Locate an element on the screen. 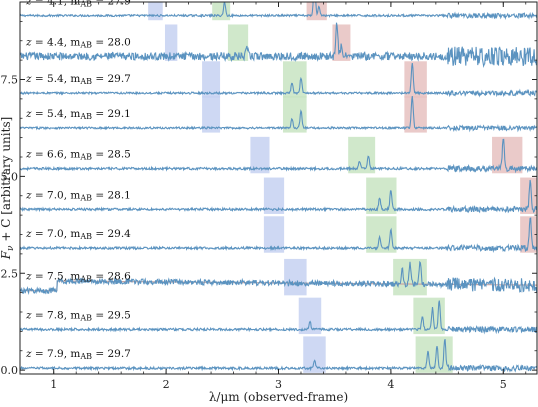 The width and height of the screenshot is (538, 407). row-label-1: z = 4.4, mAB = 28.0 is located at coordinates (78, 42).